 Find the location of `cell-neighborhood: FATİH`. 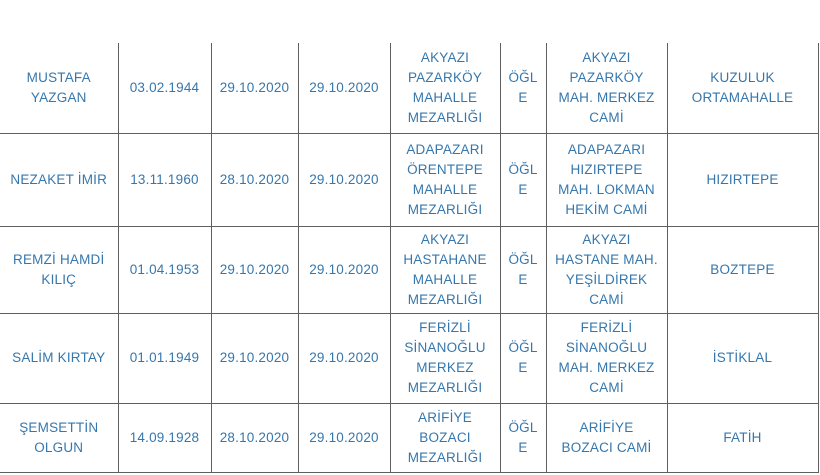

cell-neighborhood: FATİH is located at coordinates (742, 437).